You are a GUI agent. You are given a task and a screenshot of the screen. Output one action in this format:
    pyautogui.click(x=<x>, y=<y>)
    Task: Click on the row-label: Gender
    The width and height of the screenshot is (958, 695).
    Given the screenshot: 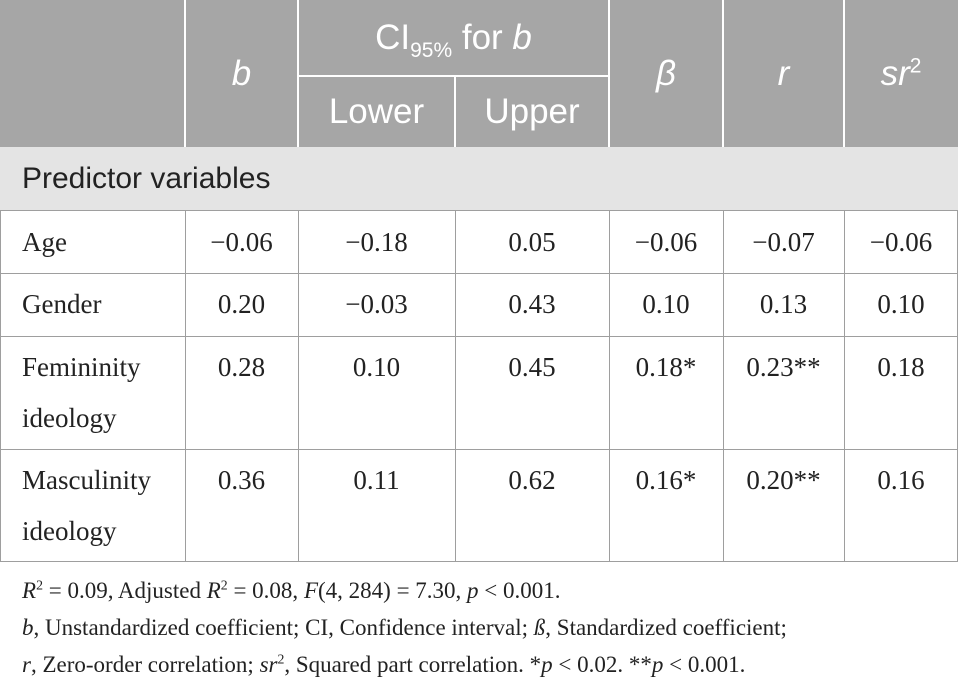 What is the action you would take?
    pyautogui.click(x=62, y=304)
    